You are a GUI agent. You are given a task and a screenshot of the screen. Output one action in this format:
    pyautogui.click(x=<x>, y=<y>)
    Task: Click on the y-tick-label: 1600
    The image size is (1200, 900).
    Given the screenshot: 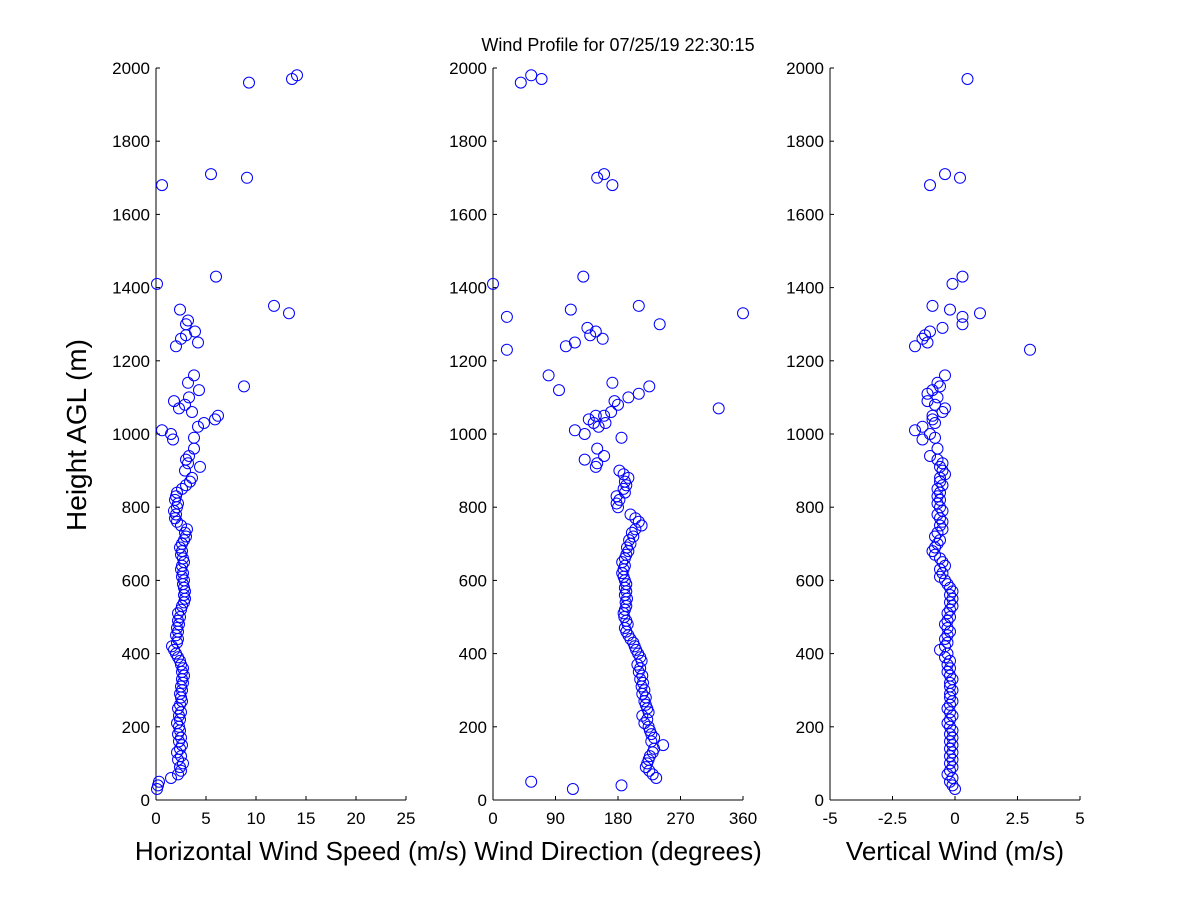 What is the action you would take?
    pyautogui.click(x=131, y=214)
    